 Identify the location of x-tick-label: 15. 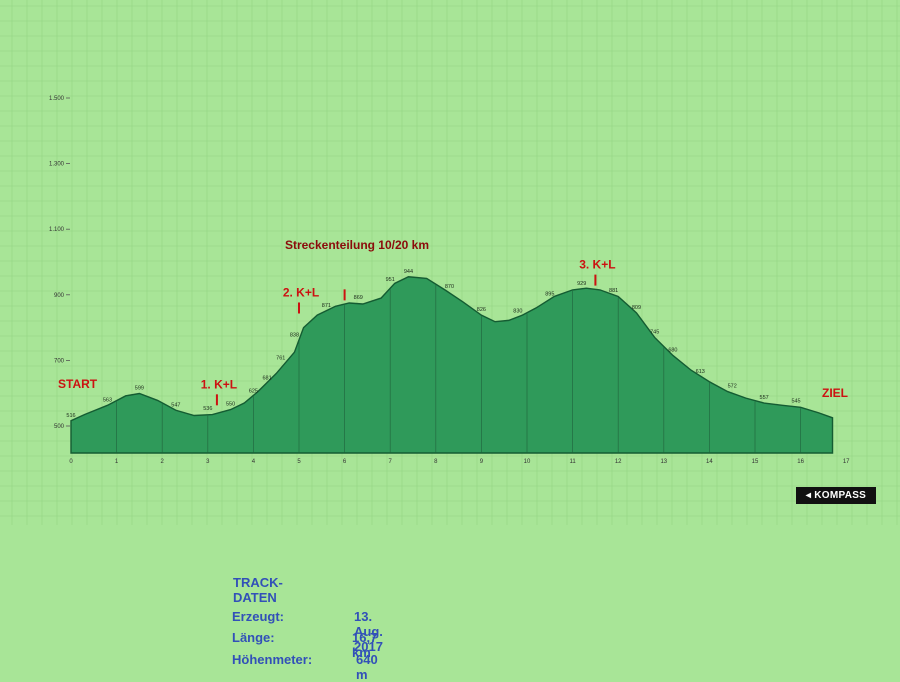
(755, 462).